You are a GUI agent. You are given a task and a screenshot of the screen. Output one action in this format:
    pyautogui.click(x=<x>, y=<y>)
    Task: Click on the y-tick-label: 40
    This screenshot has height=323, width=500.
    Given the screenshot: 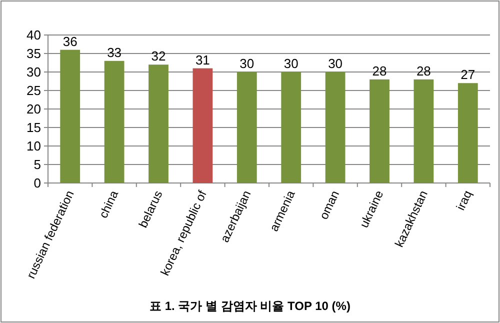 What is the action you would take?
    pyautogui.click(x=33, y=35)
    